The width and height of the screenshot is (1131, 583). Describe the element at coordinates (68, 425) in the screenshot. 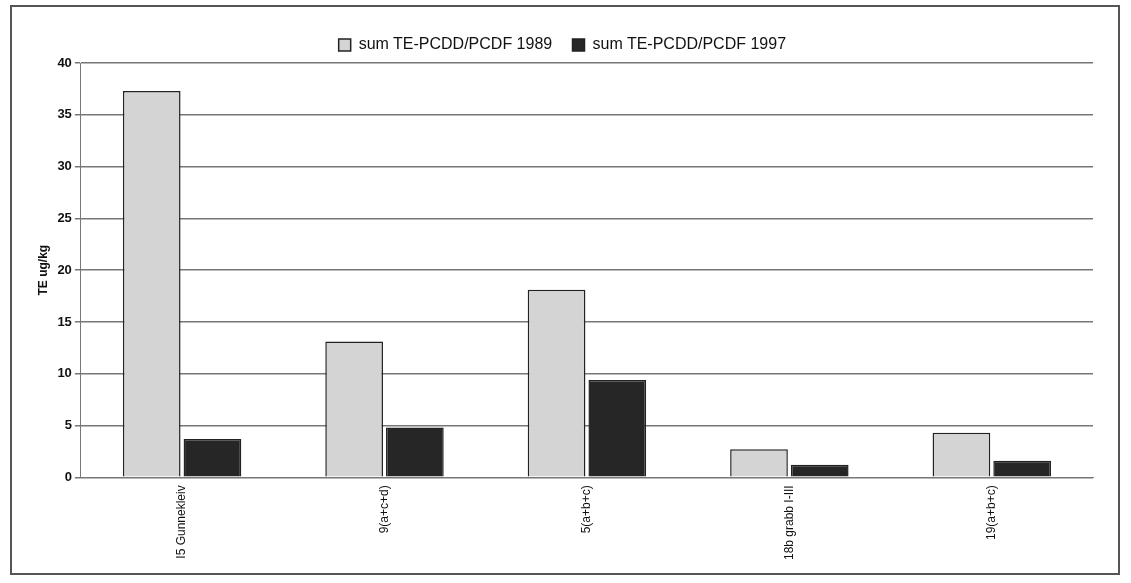

I see `y-tick-label: 5` at that location.